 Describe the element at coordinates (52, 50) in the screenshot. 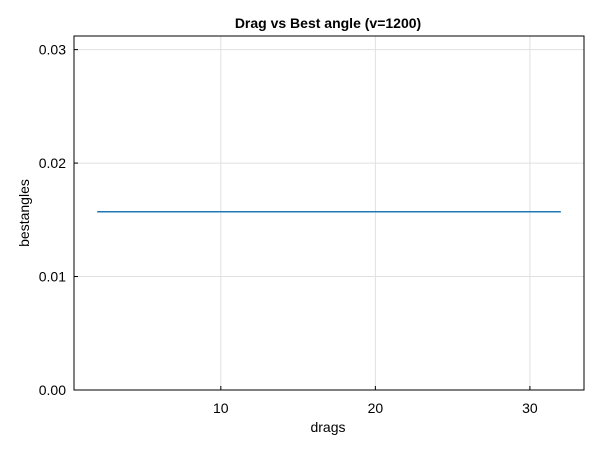

I see `y-tick-label: 0.03` at that location.